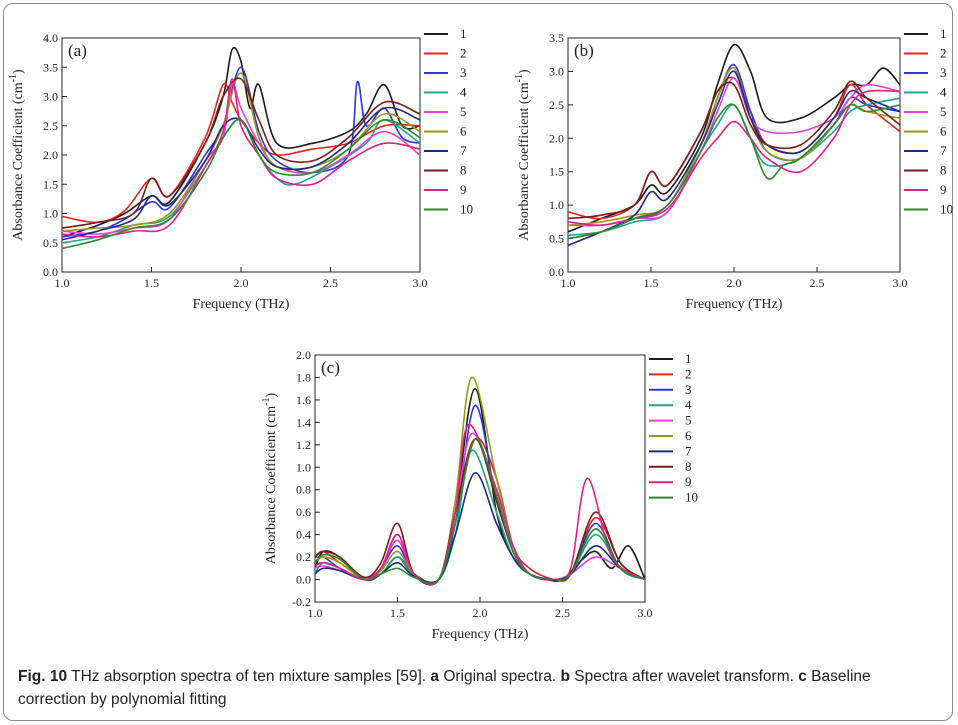  I want to click on caption-a-text: Original spectra., so click(500, 676).